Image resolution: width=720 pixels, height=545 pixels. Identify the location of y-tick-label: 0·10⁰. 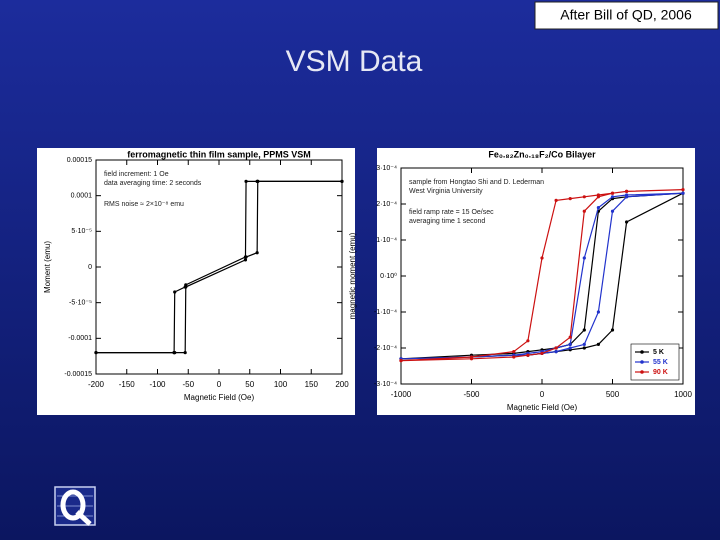
(388, 276).